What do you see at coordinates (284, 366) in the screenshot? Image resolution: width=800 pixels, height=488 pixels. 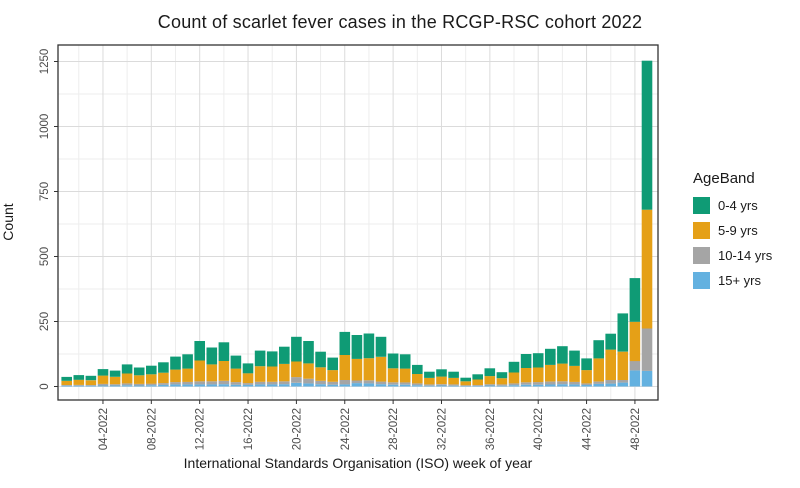 I see `bar-week-19-2022` at bounding box center [284, 366].